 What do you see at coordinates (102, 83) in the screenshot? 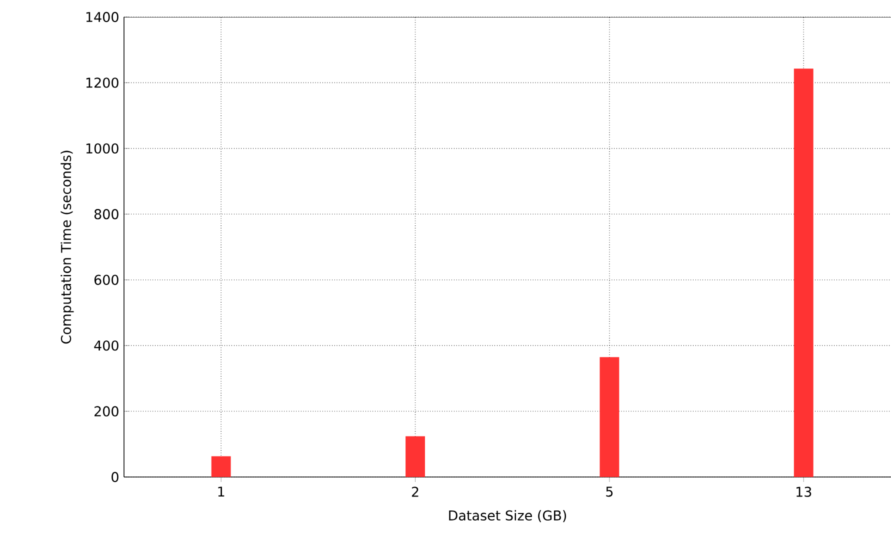
I see `y-tick-label: 1200` at bounding box center [102, 83].